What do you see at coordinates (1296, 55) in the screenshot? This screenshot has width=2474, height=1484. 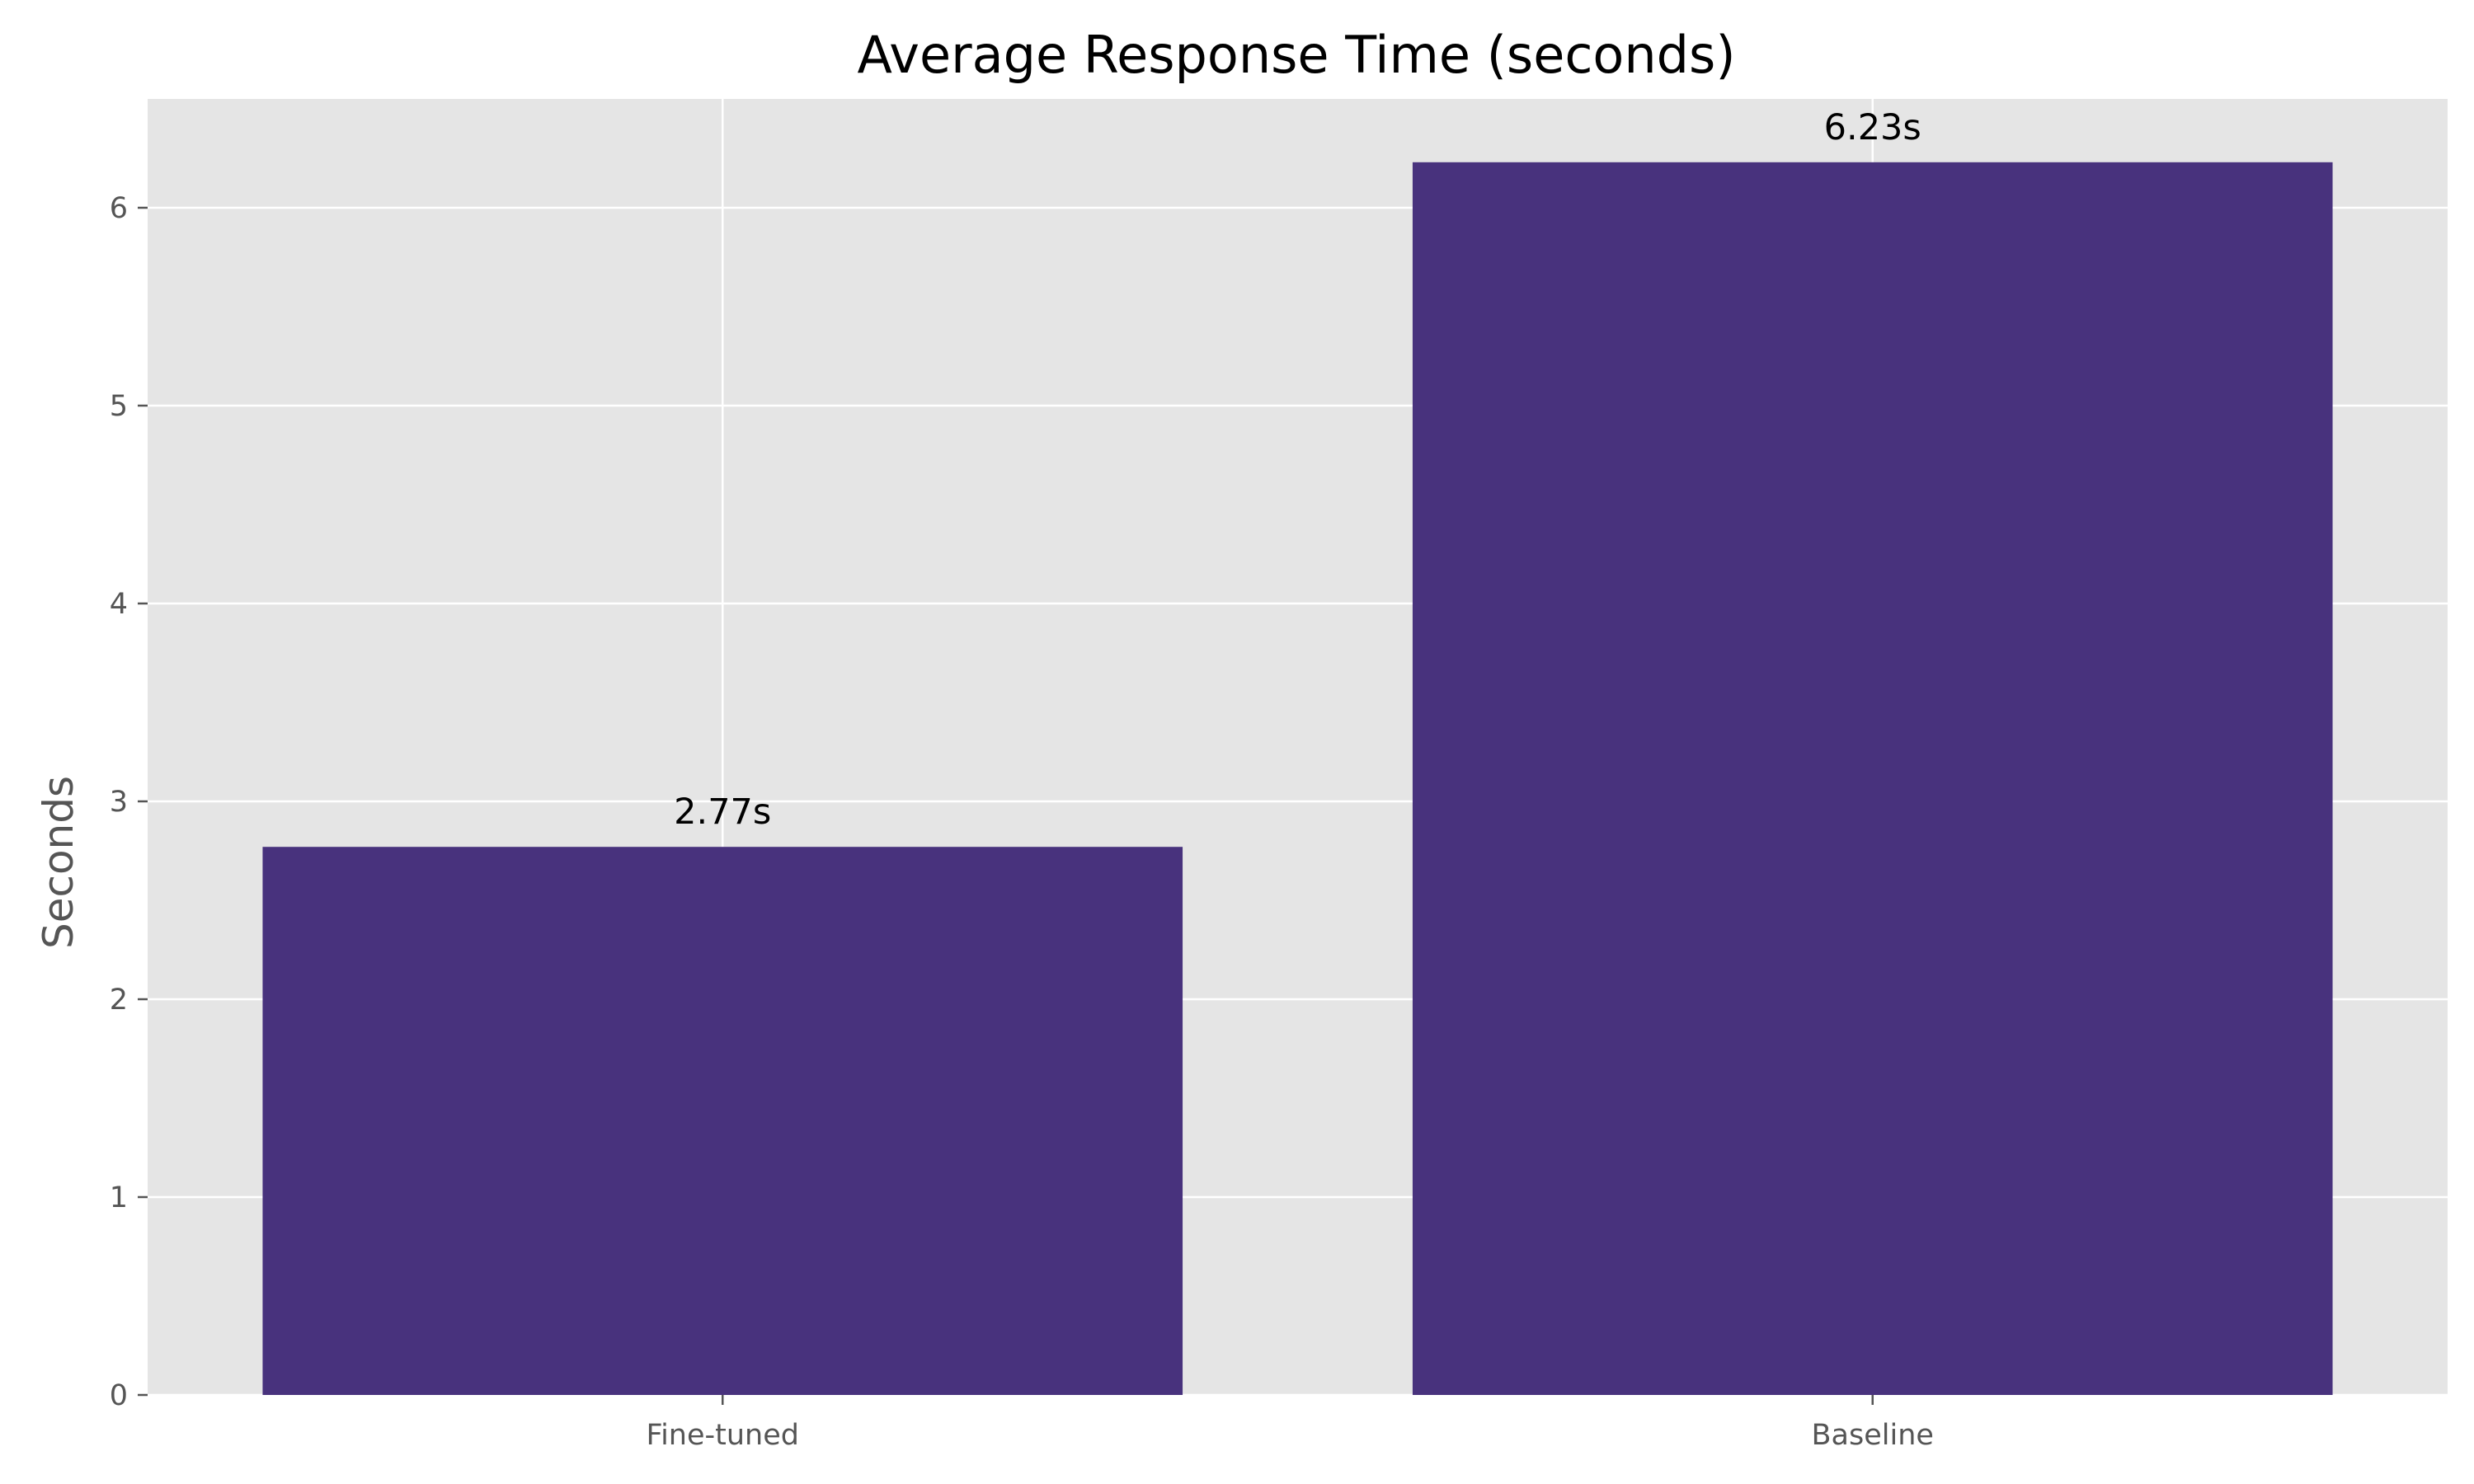 I see `chart-title: Average Response Time (seconds)` at bounding box center [1296, 55].